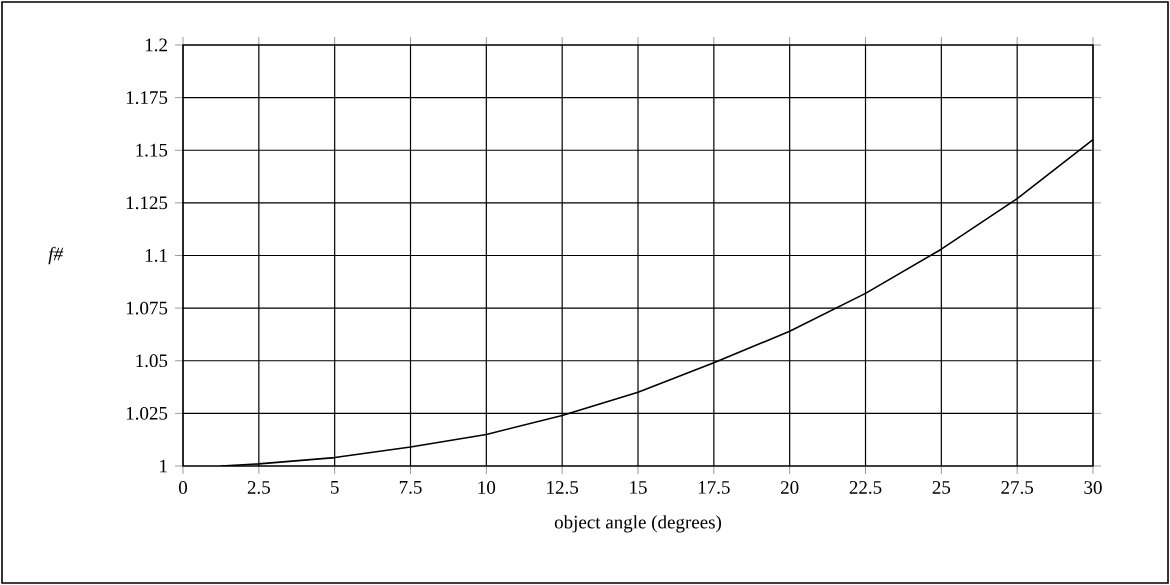  Describe the element at coordinates (790, 487) in the screenshot. I see `x-tick-label: 20` at that location.